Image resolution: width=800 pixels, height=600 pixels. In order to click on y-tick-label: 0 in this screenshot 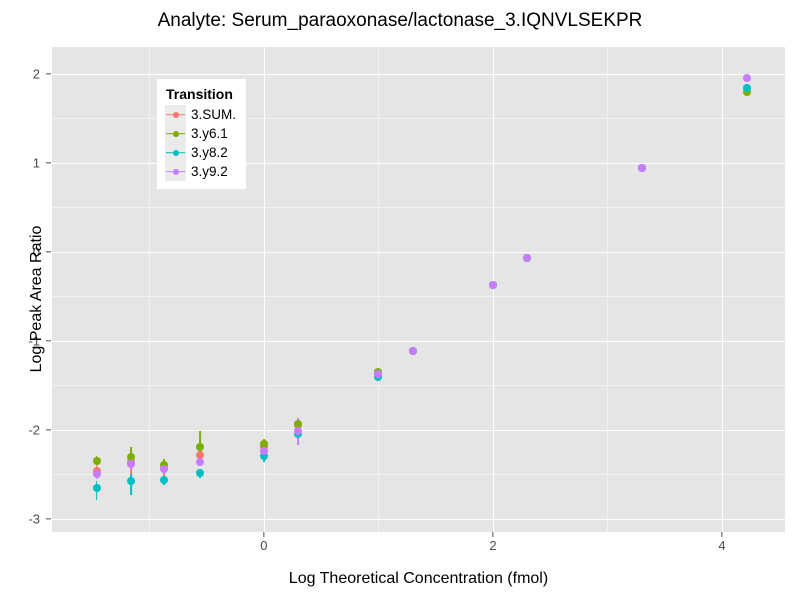, I will do `click(36, 252)`.